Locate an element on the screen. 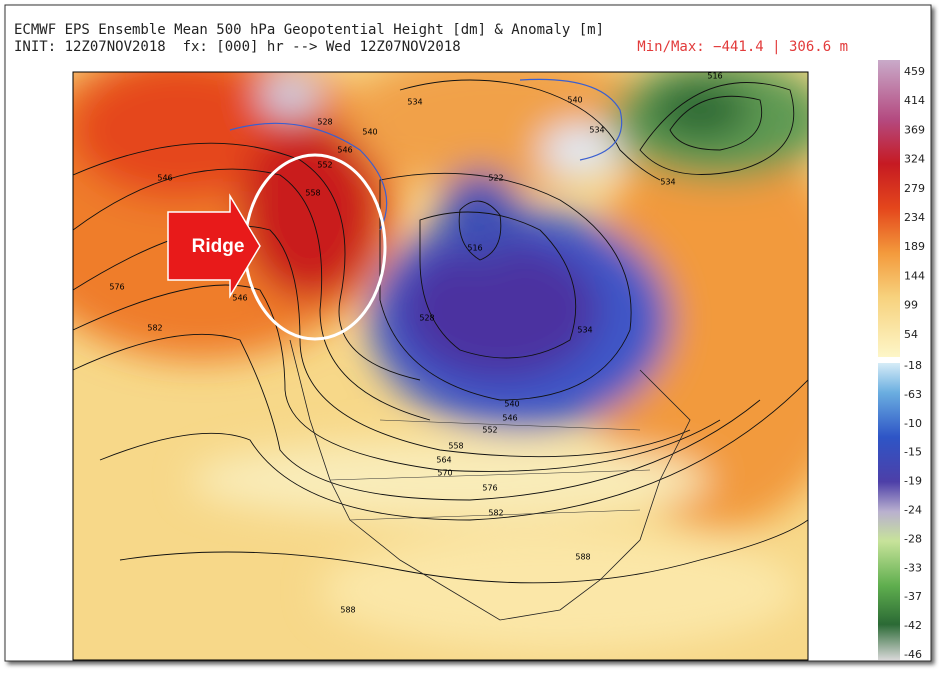 Image resolution: width=939 pixels, height=674 pixels. colorbar-warm is located at coordinates (889, 208).